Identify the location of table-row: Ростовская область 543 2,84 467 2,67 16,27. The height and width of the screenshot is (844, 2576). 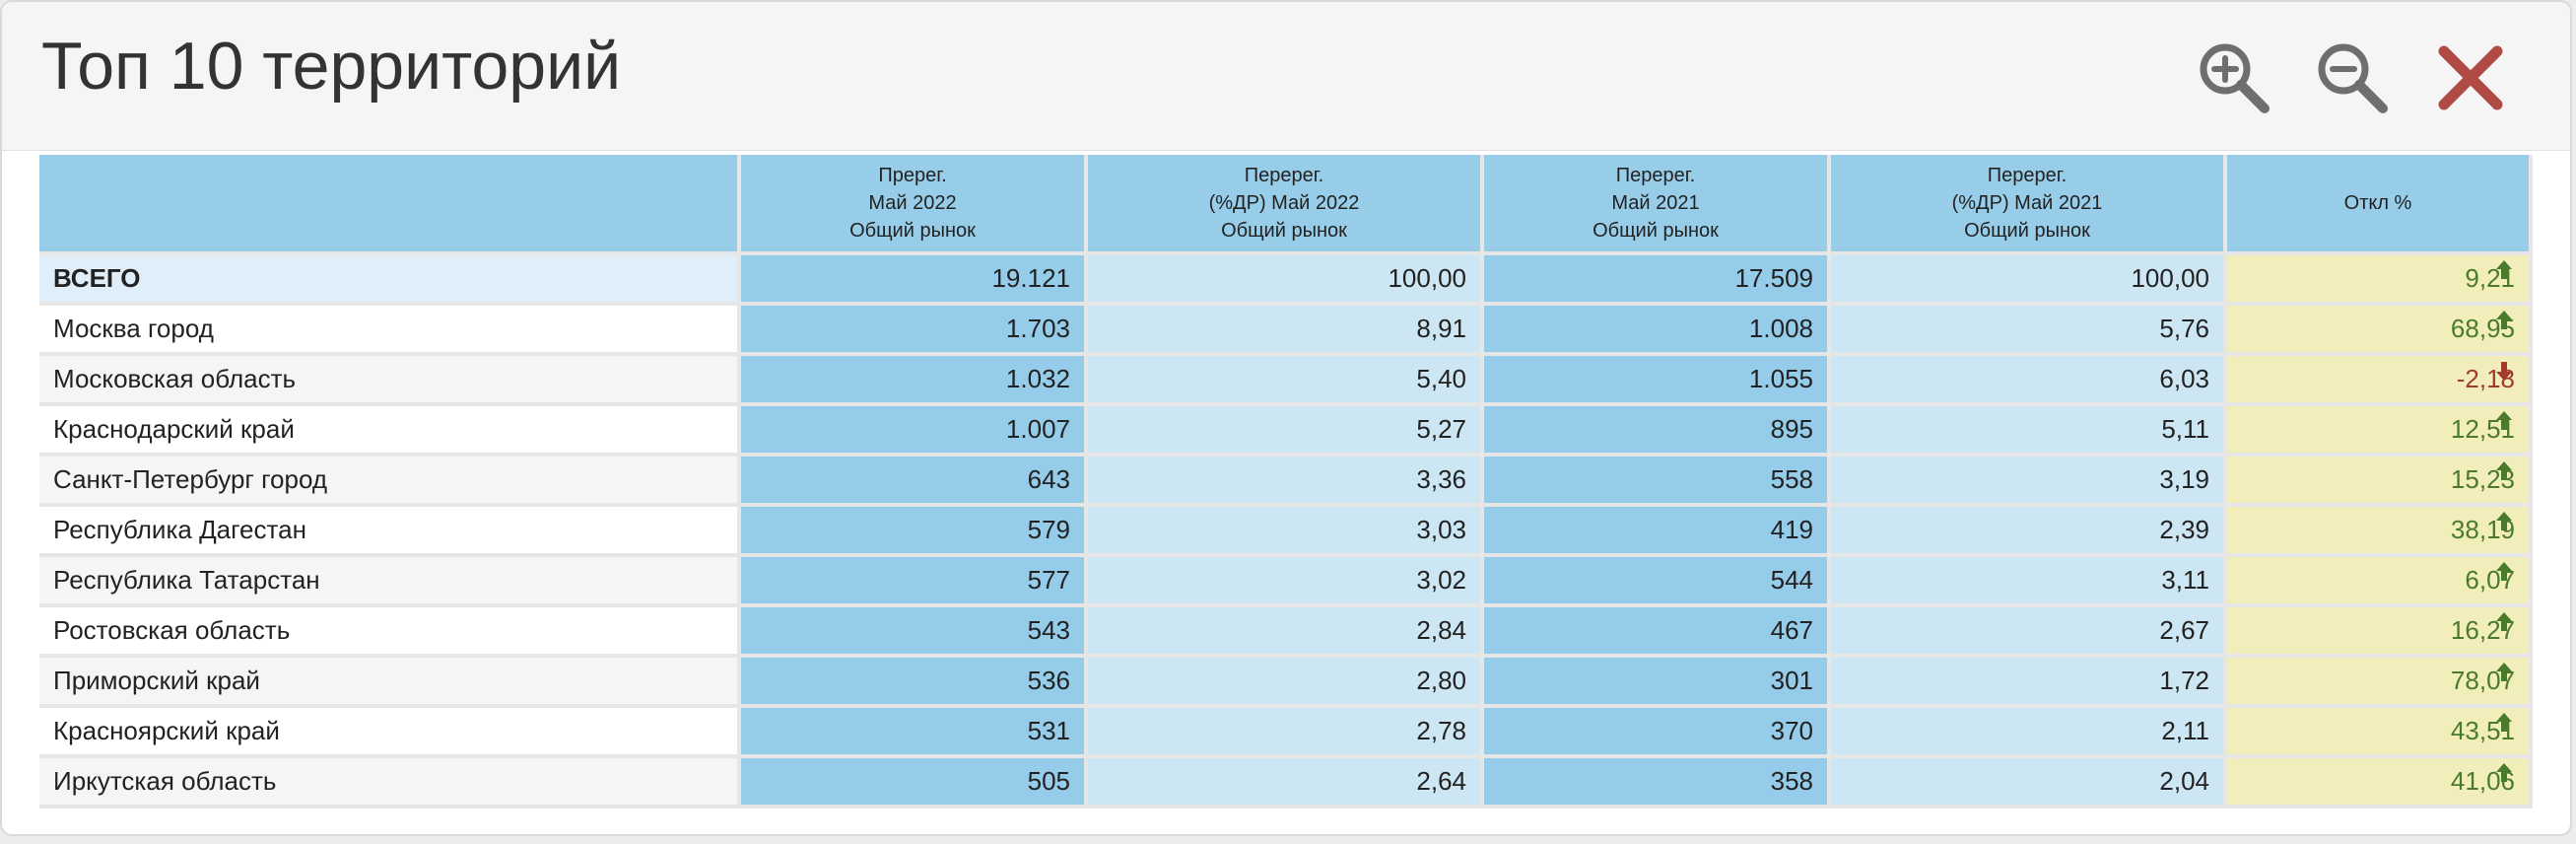
(1286, 633).